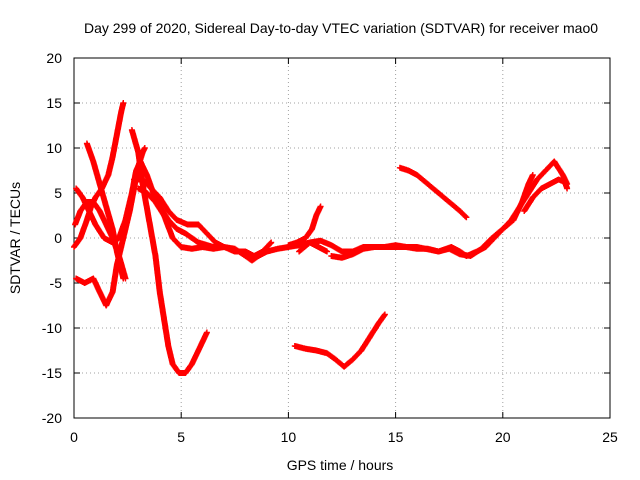 This screenshot has width=640, height=480. What do you see at coordinates (340, 465) in the screenshot?
I see `x-axis-label: GPS time / hours` at bounding box center [340, 465].